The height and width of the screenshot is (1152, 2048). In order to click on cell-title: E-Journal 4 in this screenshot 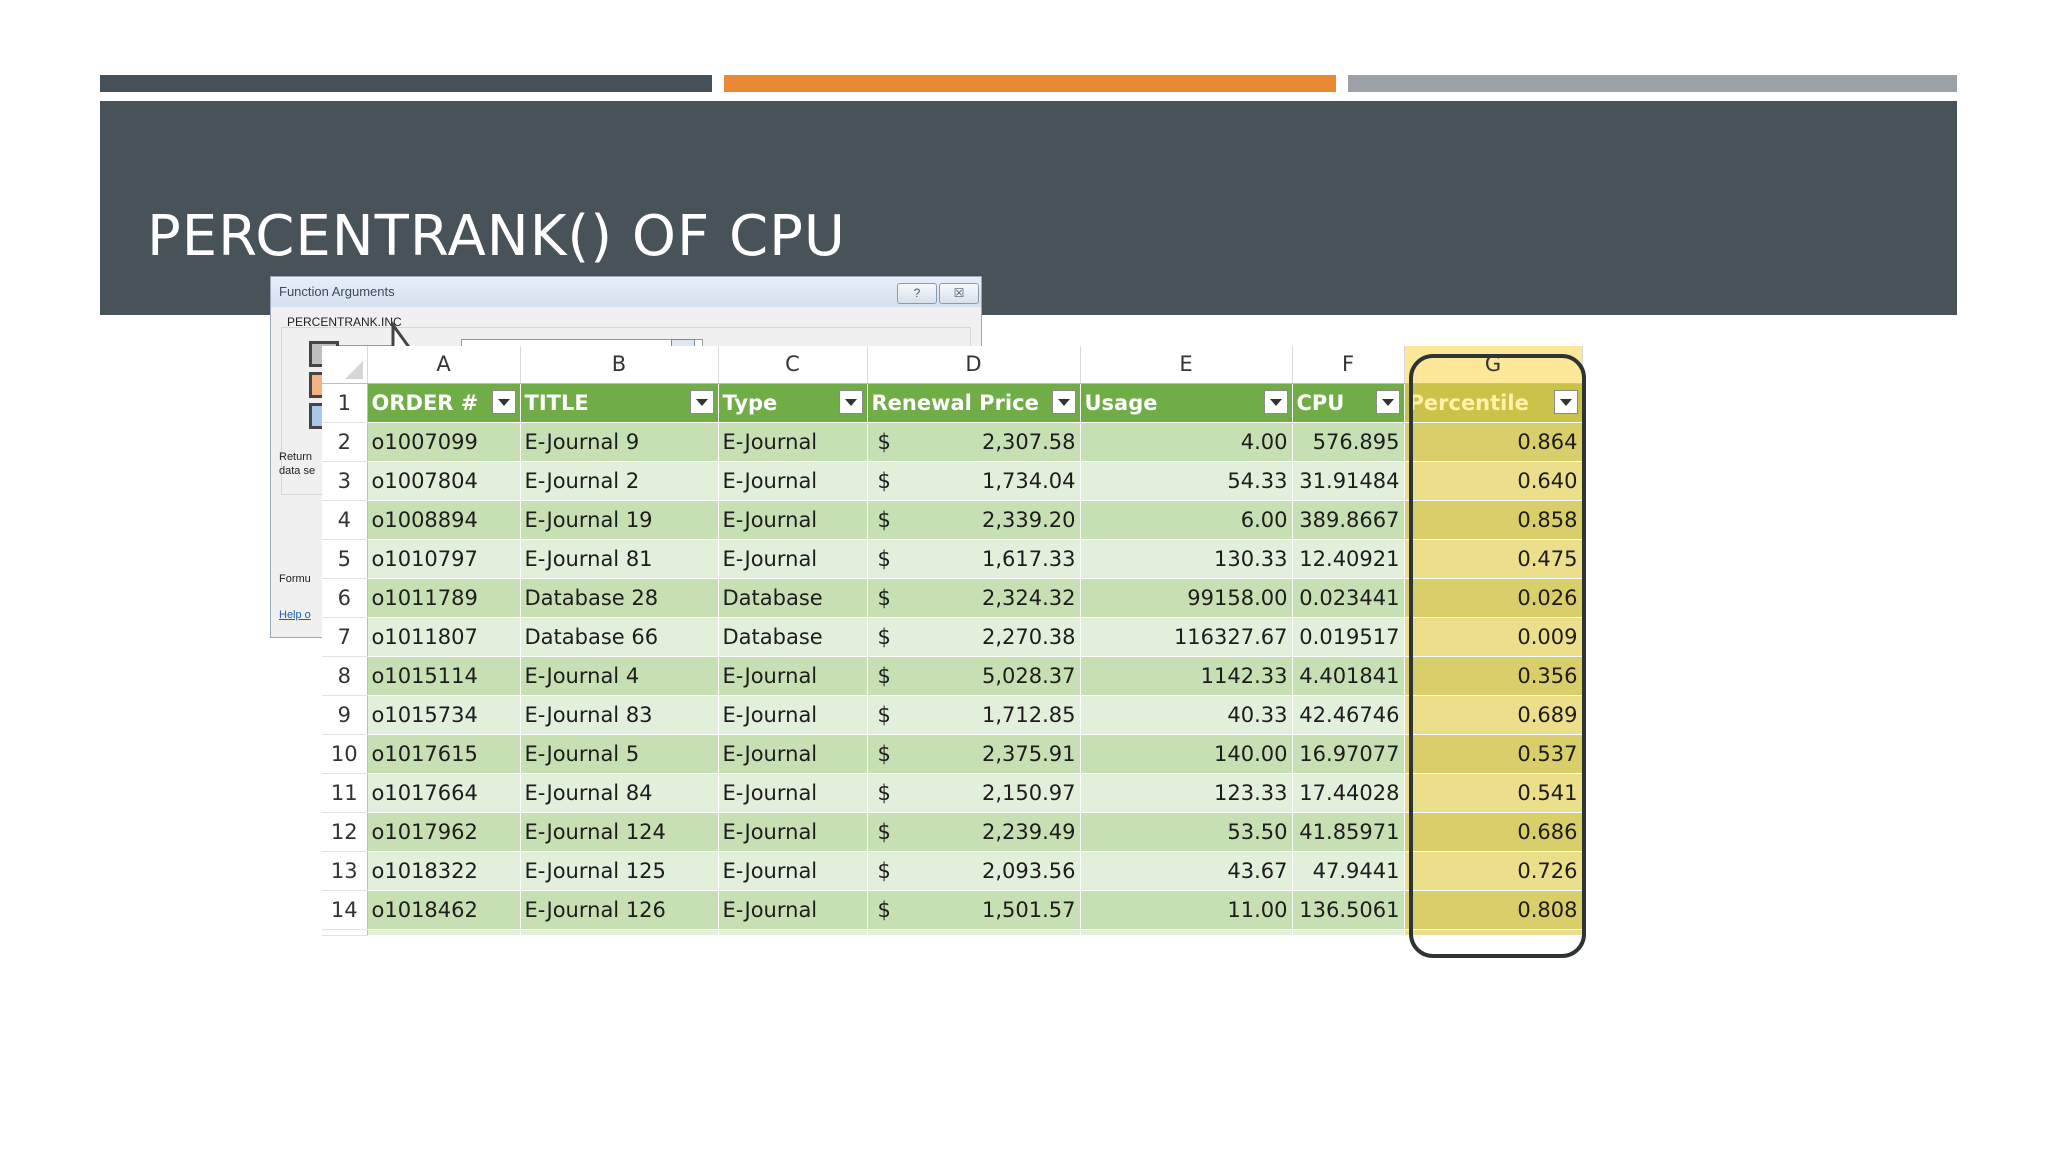, I will do `click(619, 676)`.